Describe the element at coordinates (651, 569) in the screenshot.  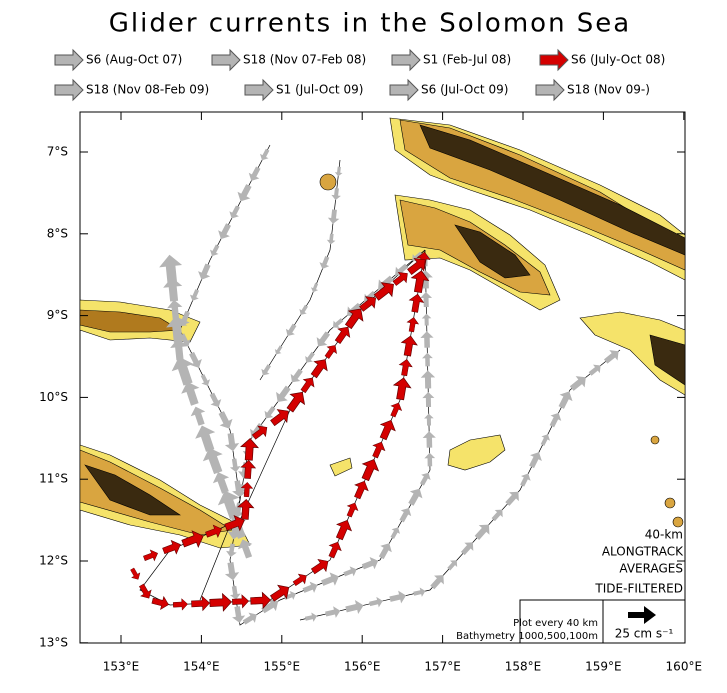
I see `note: AVERAGES` at that location.